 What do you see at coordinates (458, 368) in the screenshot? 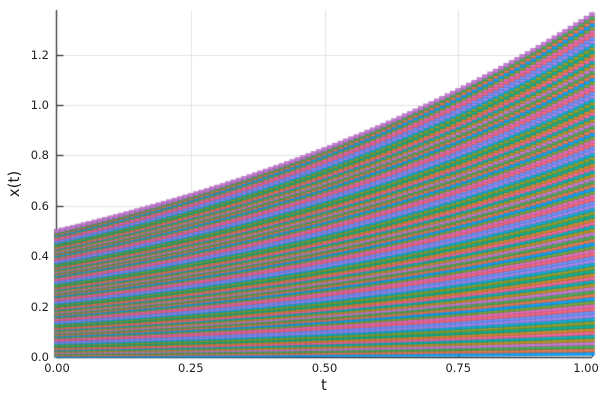
I see `x-tick-label: 0.75` at bounding box center [458, 368].